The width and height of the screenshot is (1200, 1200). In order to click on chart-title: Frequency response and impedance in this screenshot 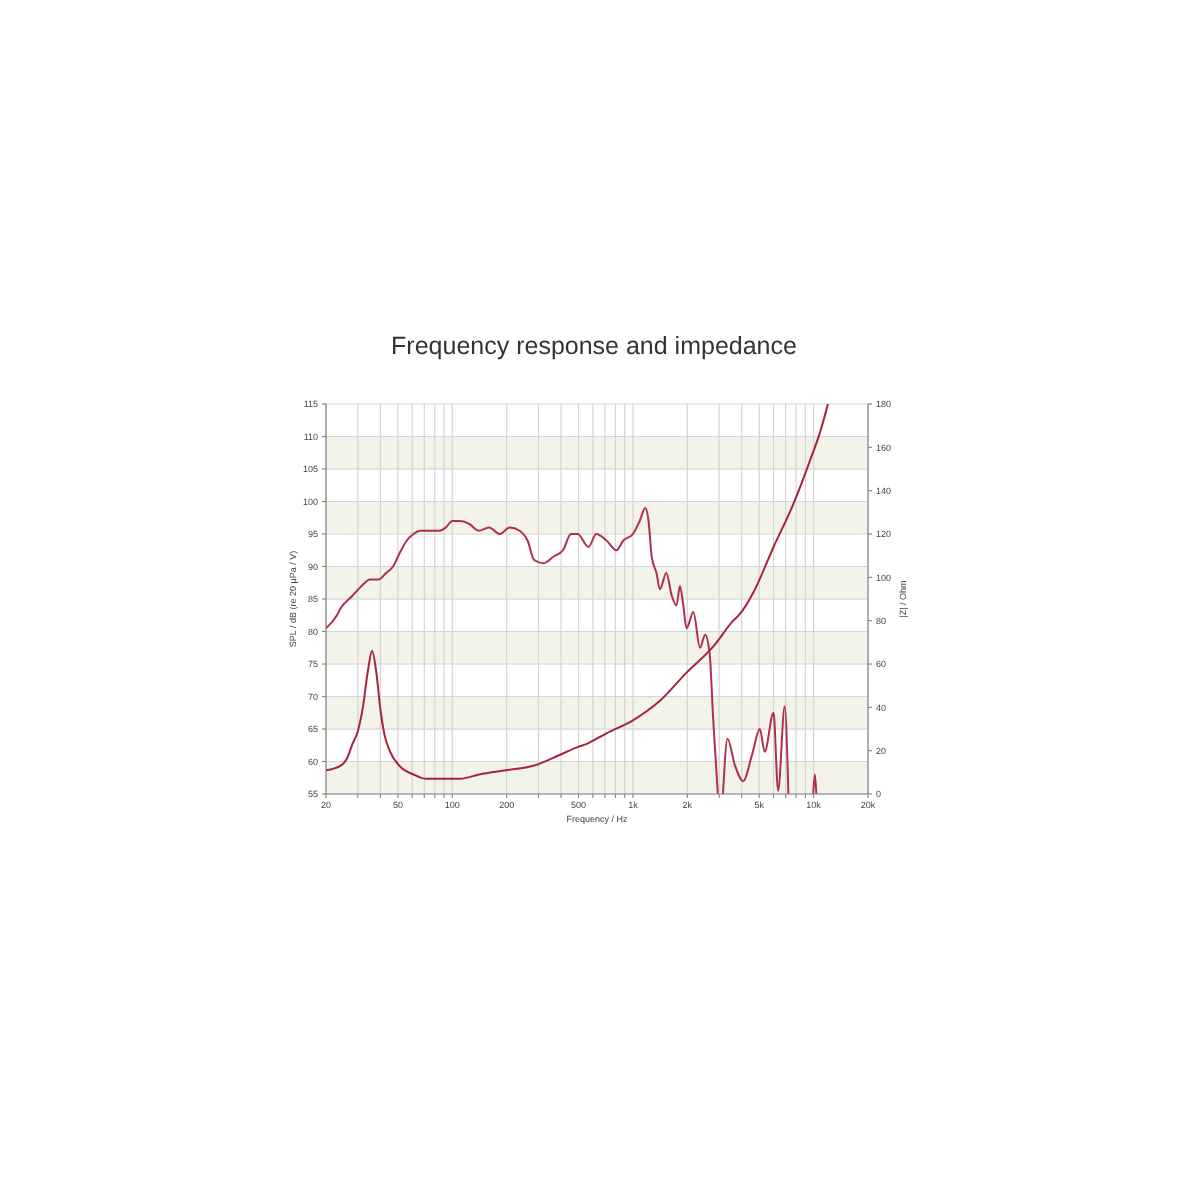, I will do `click(594, 346)`.